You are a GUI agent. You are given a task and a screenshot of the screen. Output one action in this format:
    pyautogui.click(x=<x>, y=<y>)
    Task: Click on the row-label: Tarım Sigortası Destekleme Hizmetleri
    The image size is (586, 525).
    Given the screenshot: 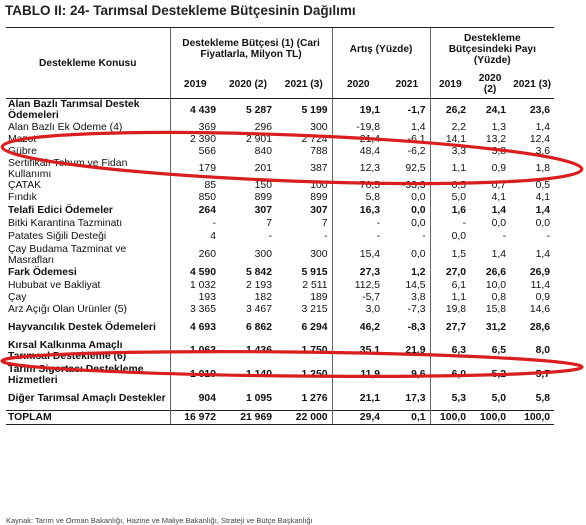 What is the action you would take?
    pyautogui.click(x=76, y=374)
    